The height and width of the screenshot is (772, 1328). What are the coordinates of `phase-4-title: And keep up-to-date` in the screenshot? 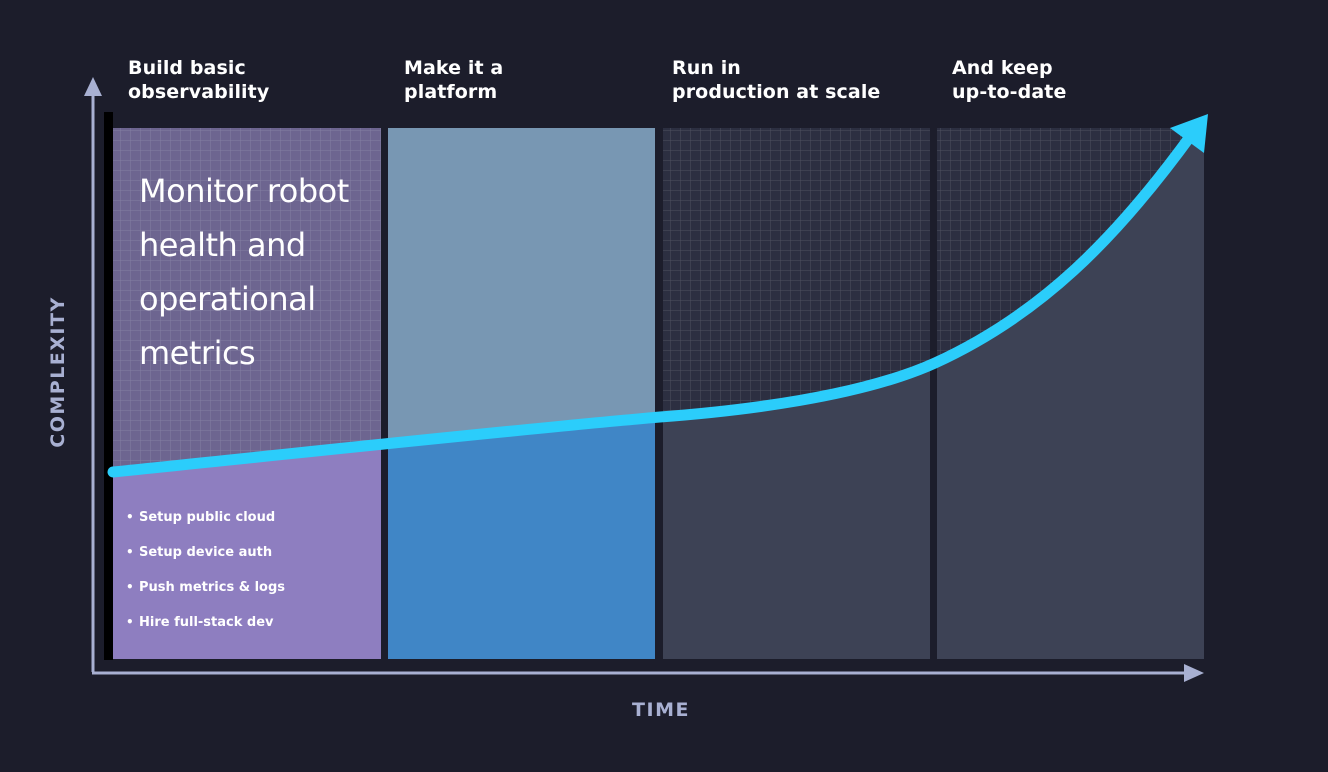 It's located at (1009, 80).